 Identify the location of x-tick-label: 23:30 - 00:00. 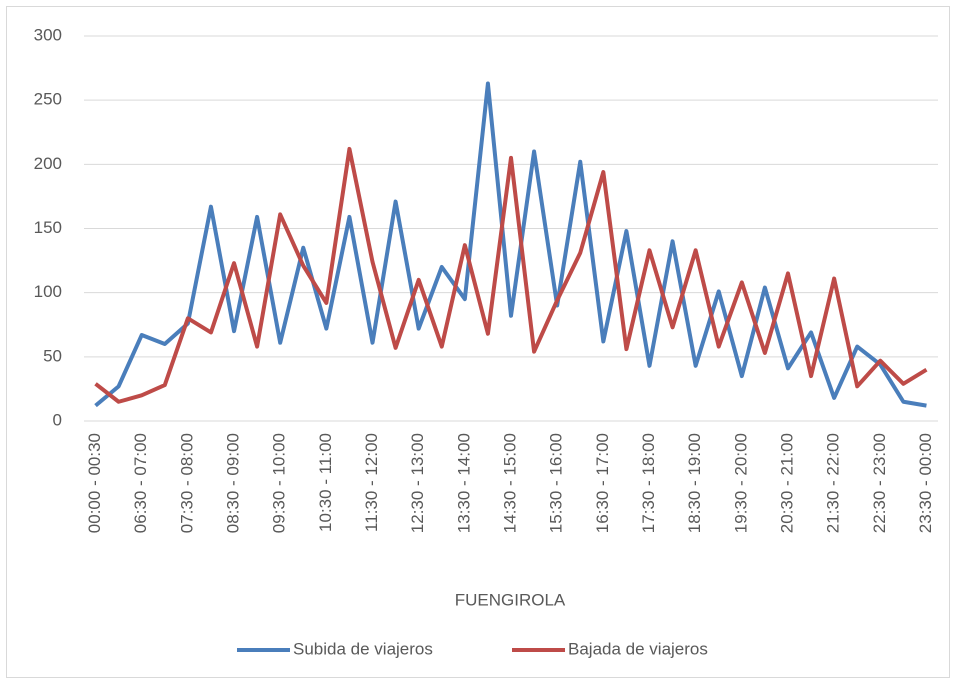
(925, 483).